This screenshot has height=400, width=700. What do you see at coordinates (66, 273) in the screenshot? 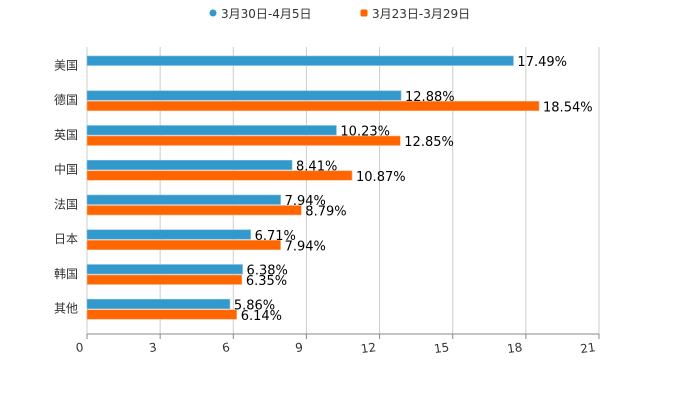
I see `category-label: 韩国` at bounding box center [66, 273].